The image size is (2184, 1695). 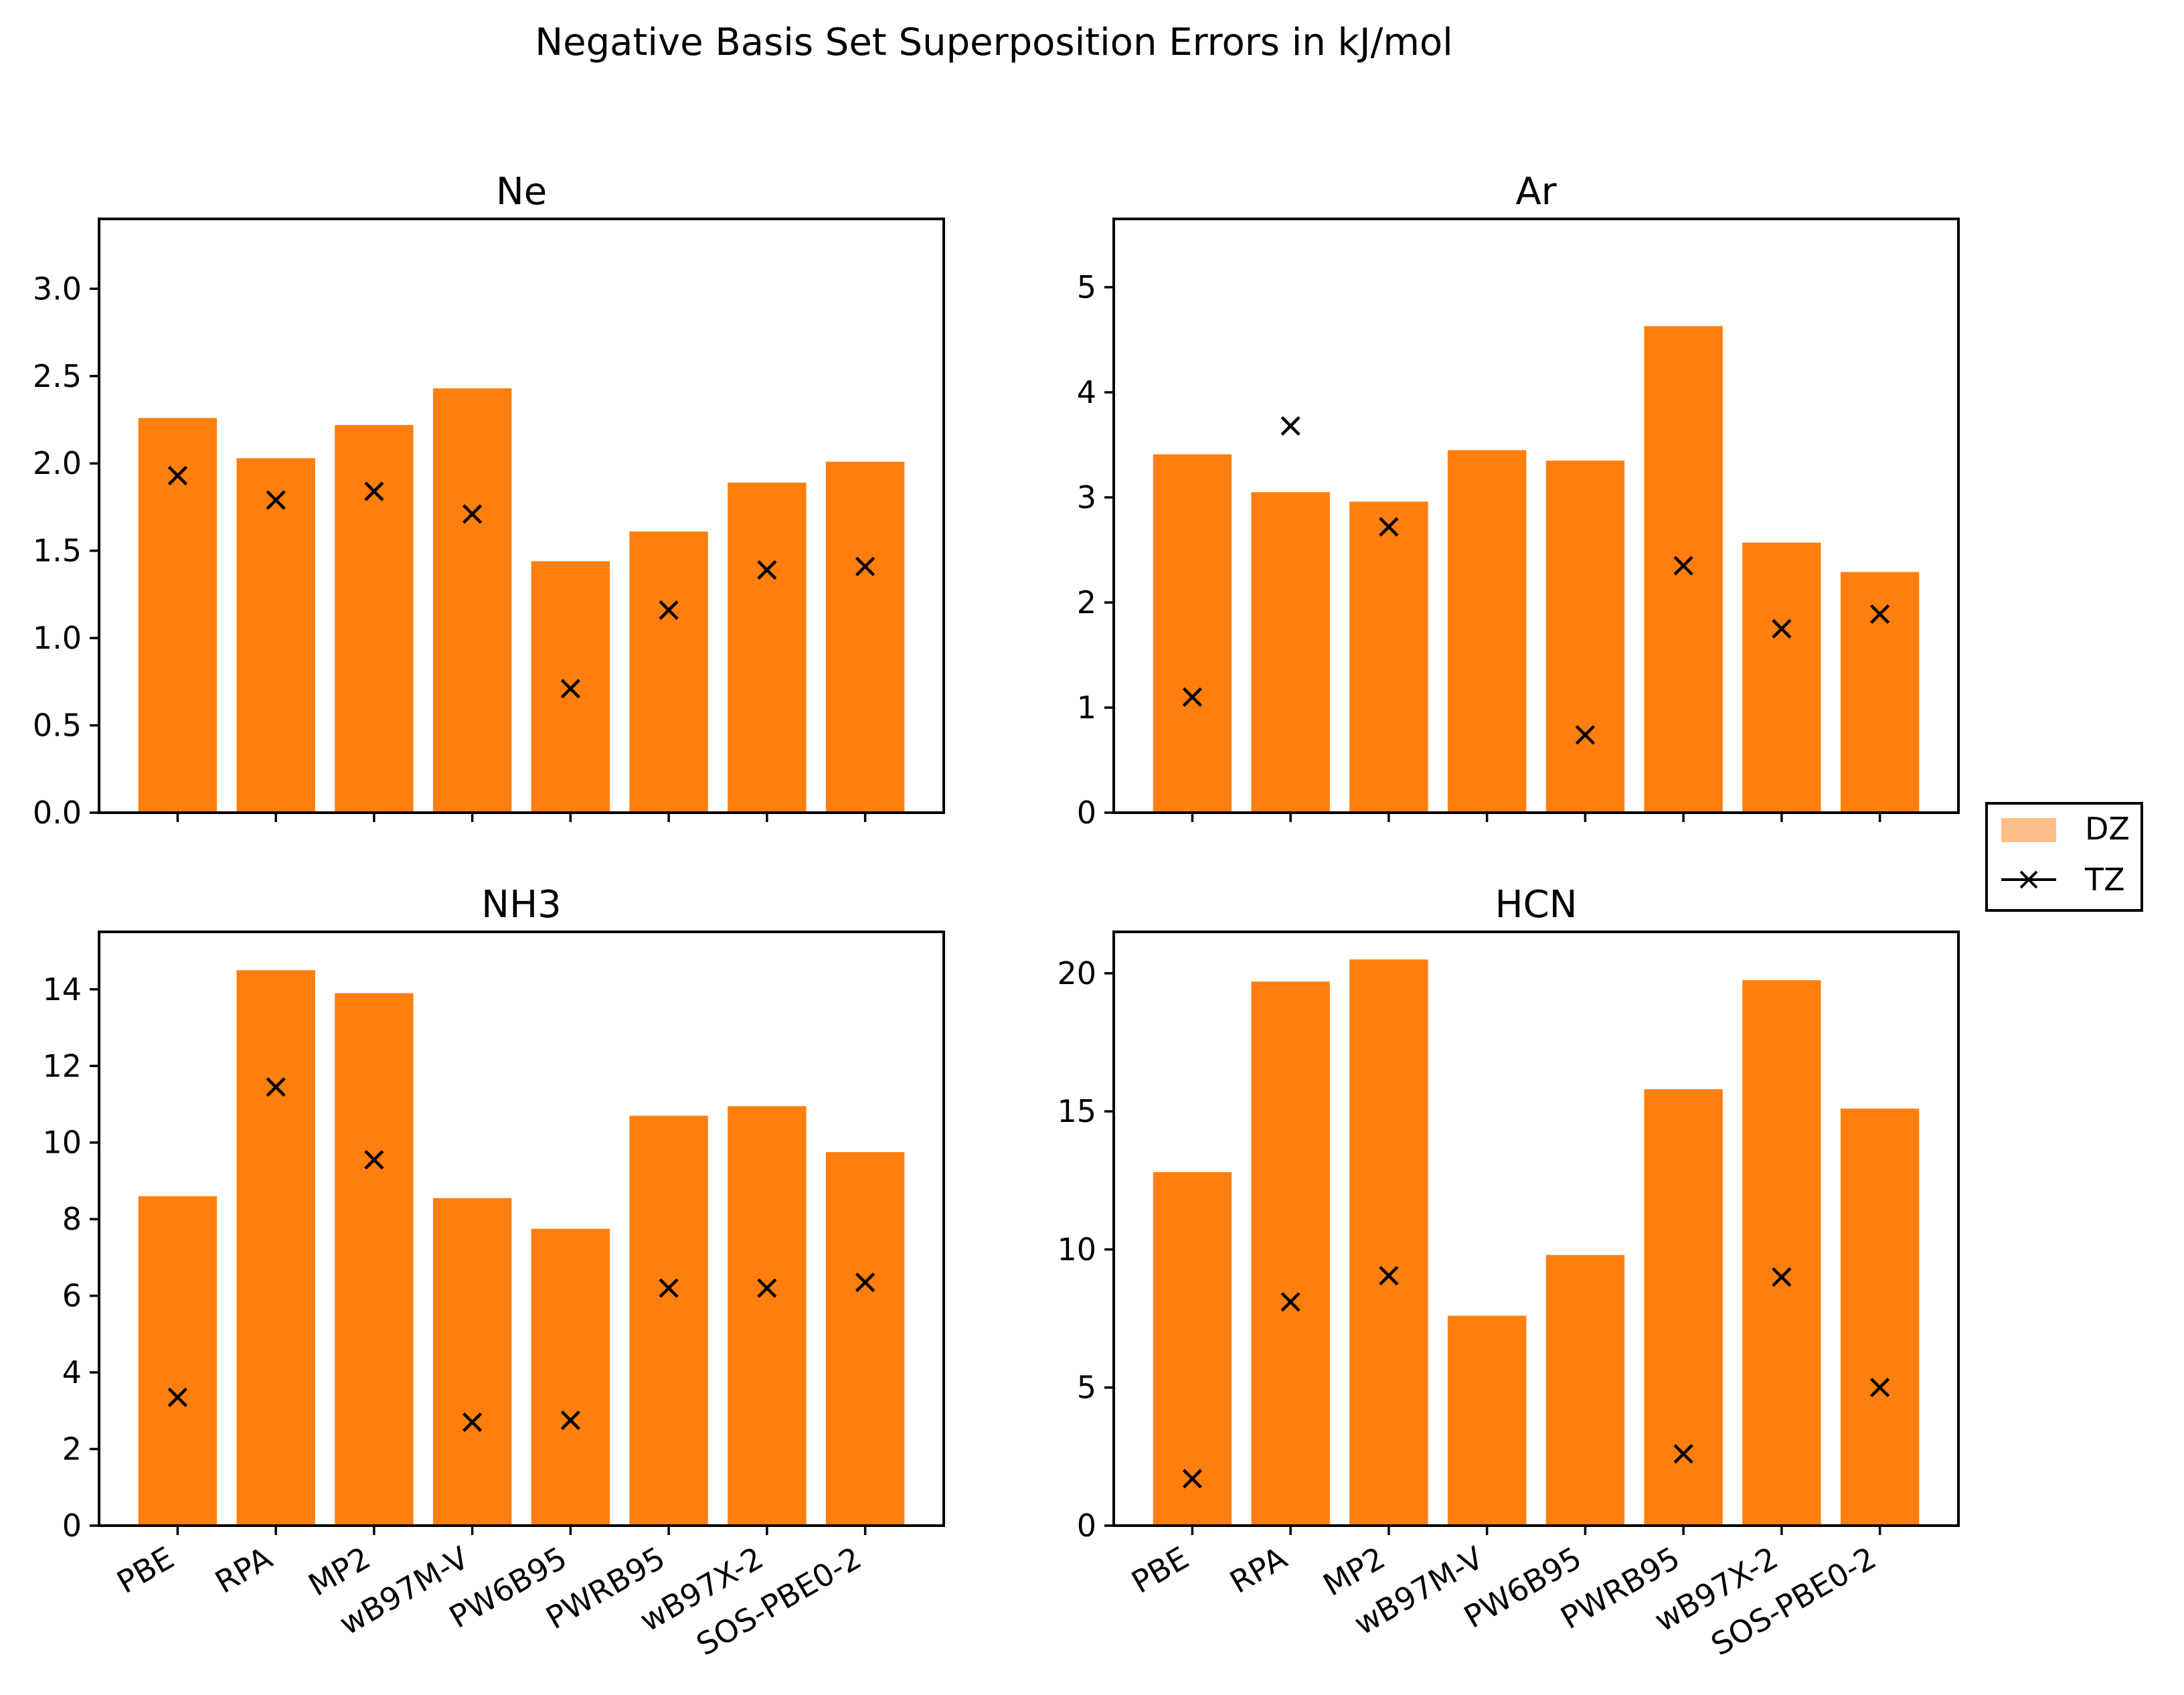 I want to click on panel-title-hcn: HCN, so click(x=1536, y=904).